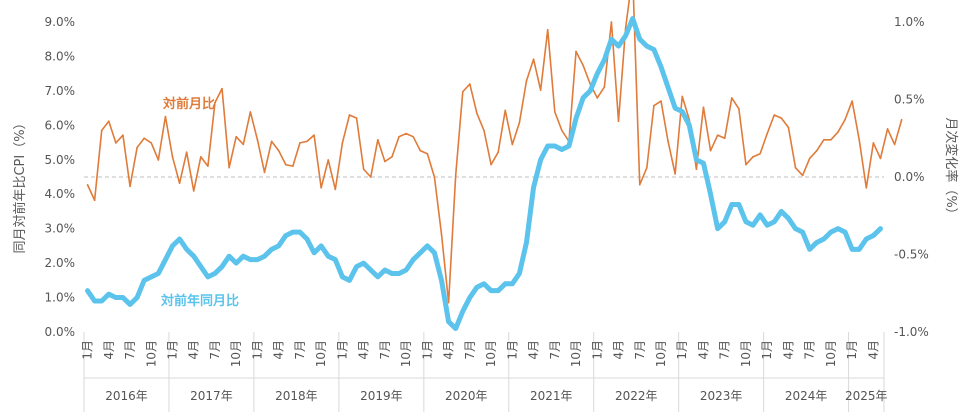 This screenshot has width=971, height=412. I want to click on right-axis-ticks: -1.0% -0.5% 0.0% 0.5% 1.0%, so click(911, 177).